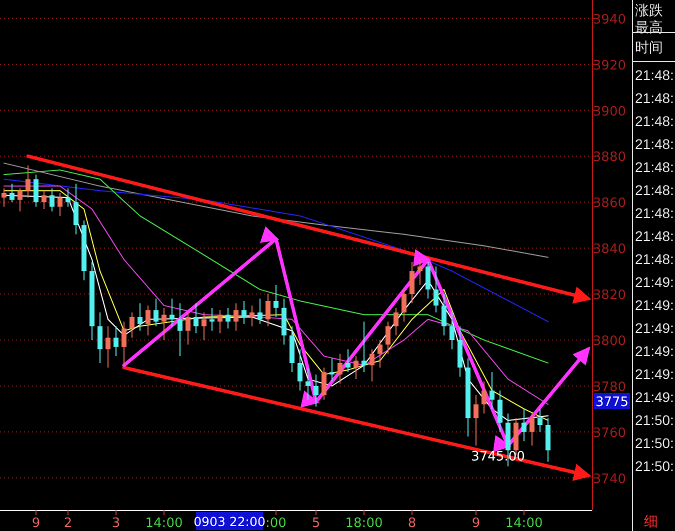  What do you see at coordinates (649, 27) in the screenshot?
I see `text: 最高` at bounding box center [649, 27].